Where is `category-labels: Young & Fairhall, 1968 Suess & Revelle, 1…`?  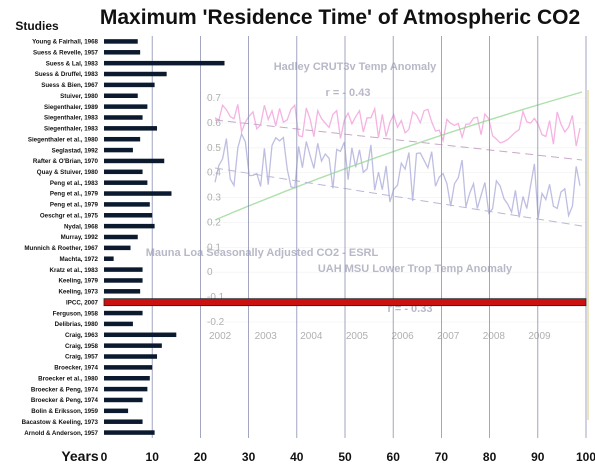 category-labels: Young & Fairhall, 1968 Suess & Revelle, 1… is located at coordinates (60, 238).